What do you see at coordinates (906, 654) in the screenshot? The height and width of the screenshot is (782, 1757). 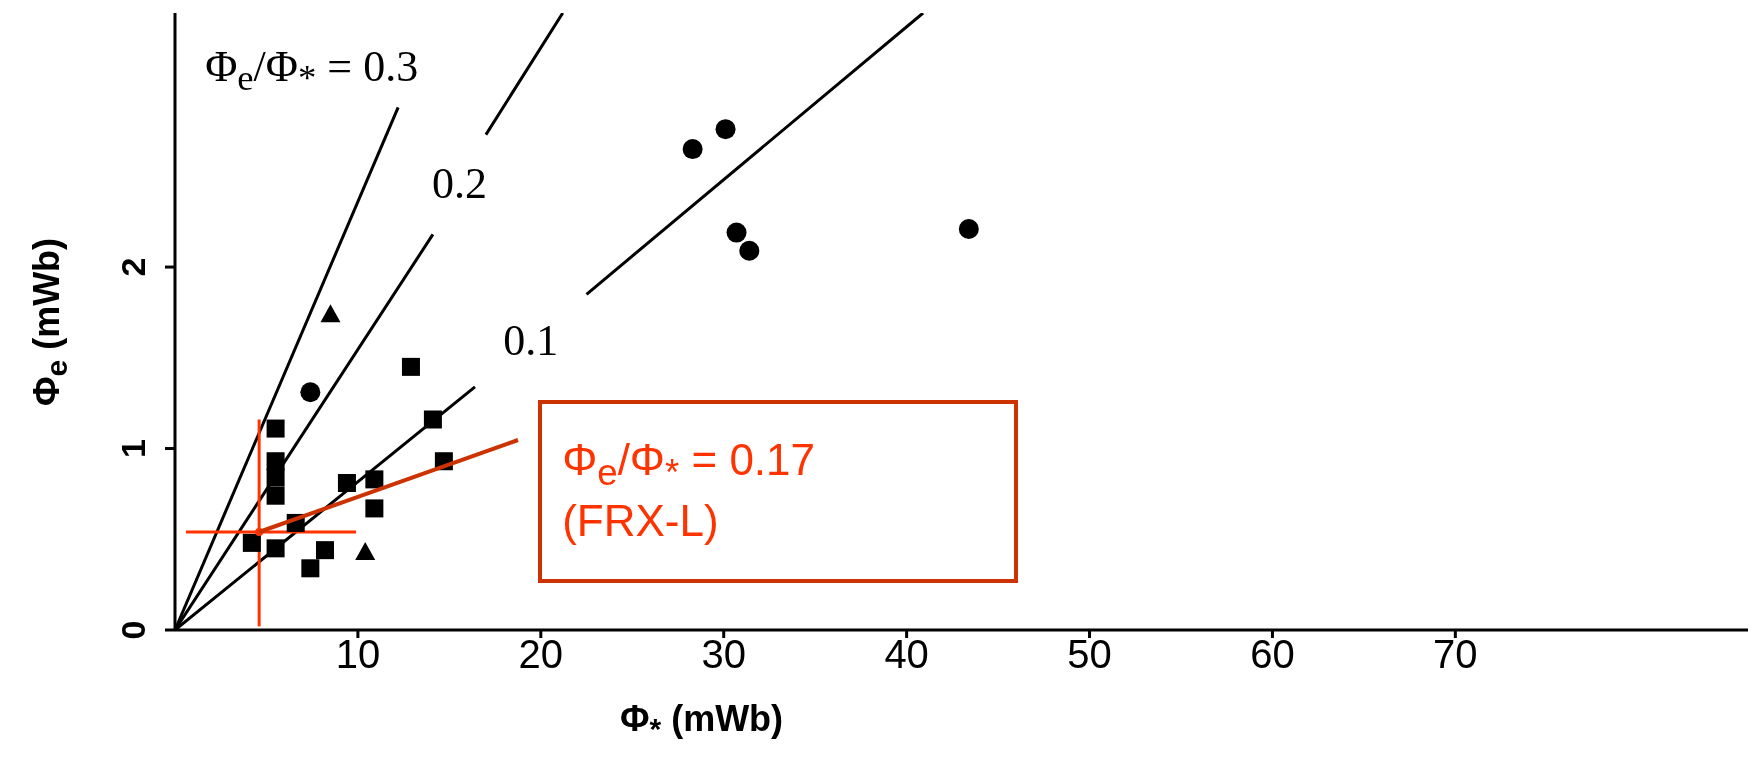 I see `x-tick-label: 40` at bounding box center [906, 654].